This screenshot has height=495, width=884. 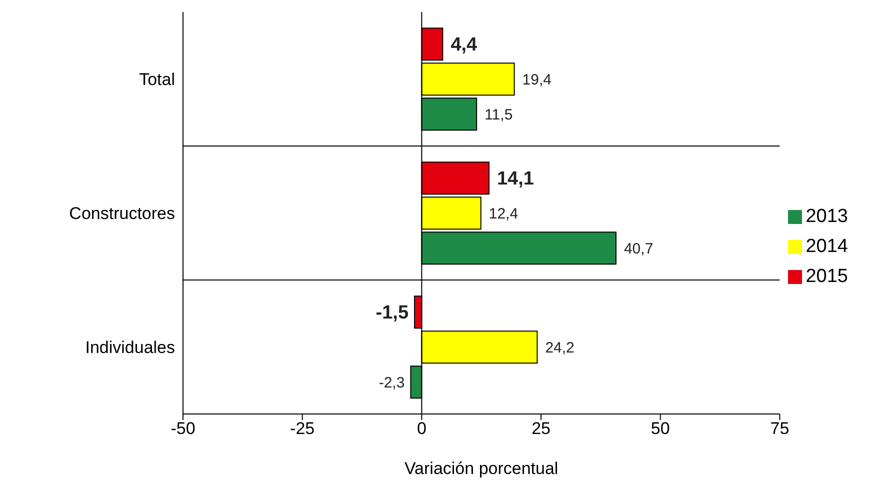 What do you see at coordinates (639, 249) in the screenshot?
I see `data-label: 40,7` at bounding box center [639, 249].